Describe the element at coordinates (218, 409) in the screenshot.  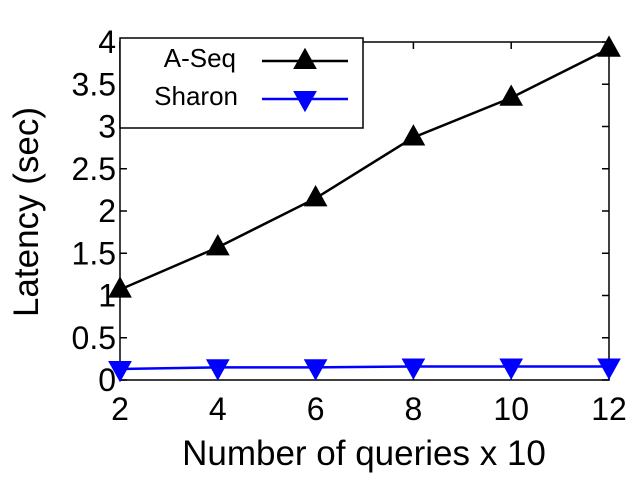
I see `x-tick-label: 4` at that location.